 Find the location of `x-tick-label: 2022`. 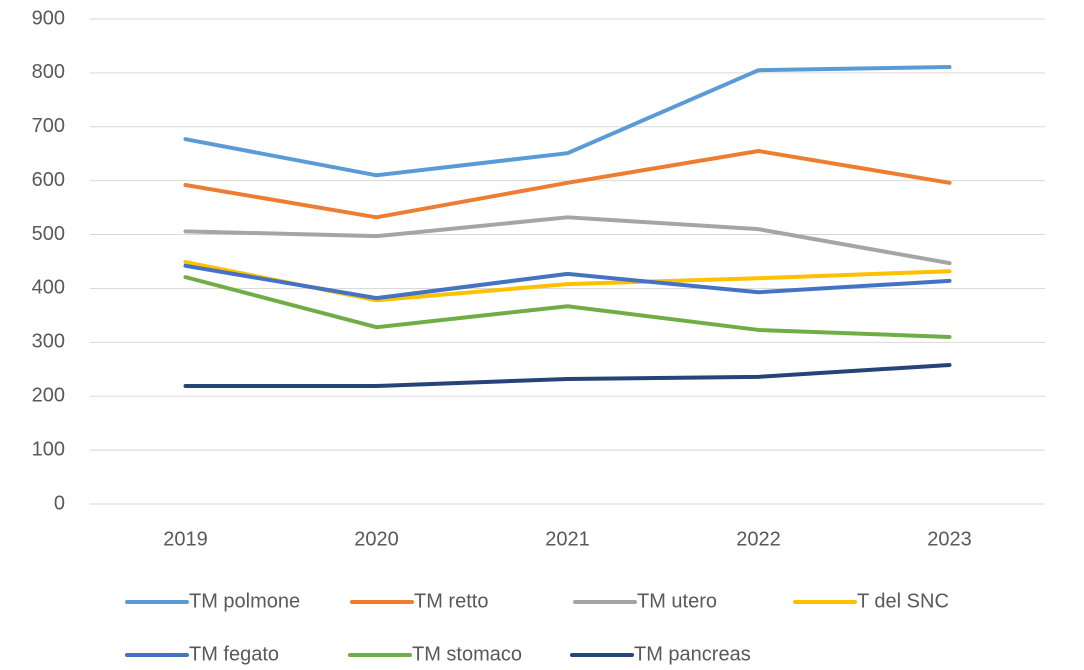

x-tick-label: 2022 is located at coordinates (758, 539).